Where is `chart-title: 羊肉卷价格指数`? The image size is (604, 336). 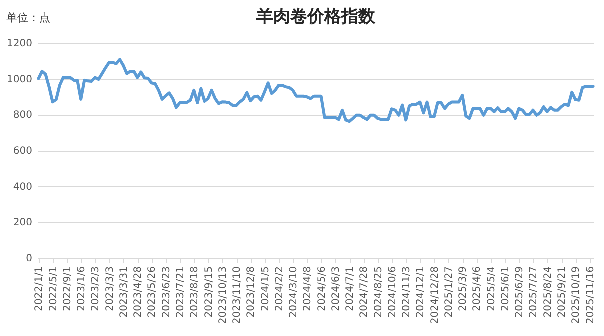 chart-title: 羊肉卷价格指数 is located at coordinates (316, 17).